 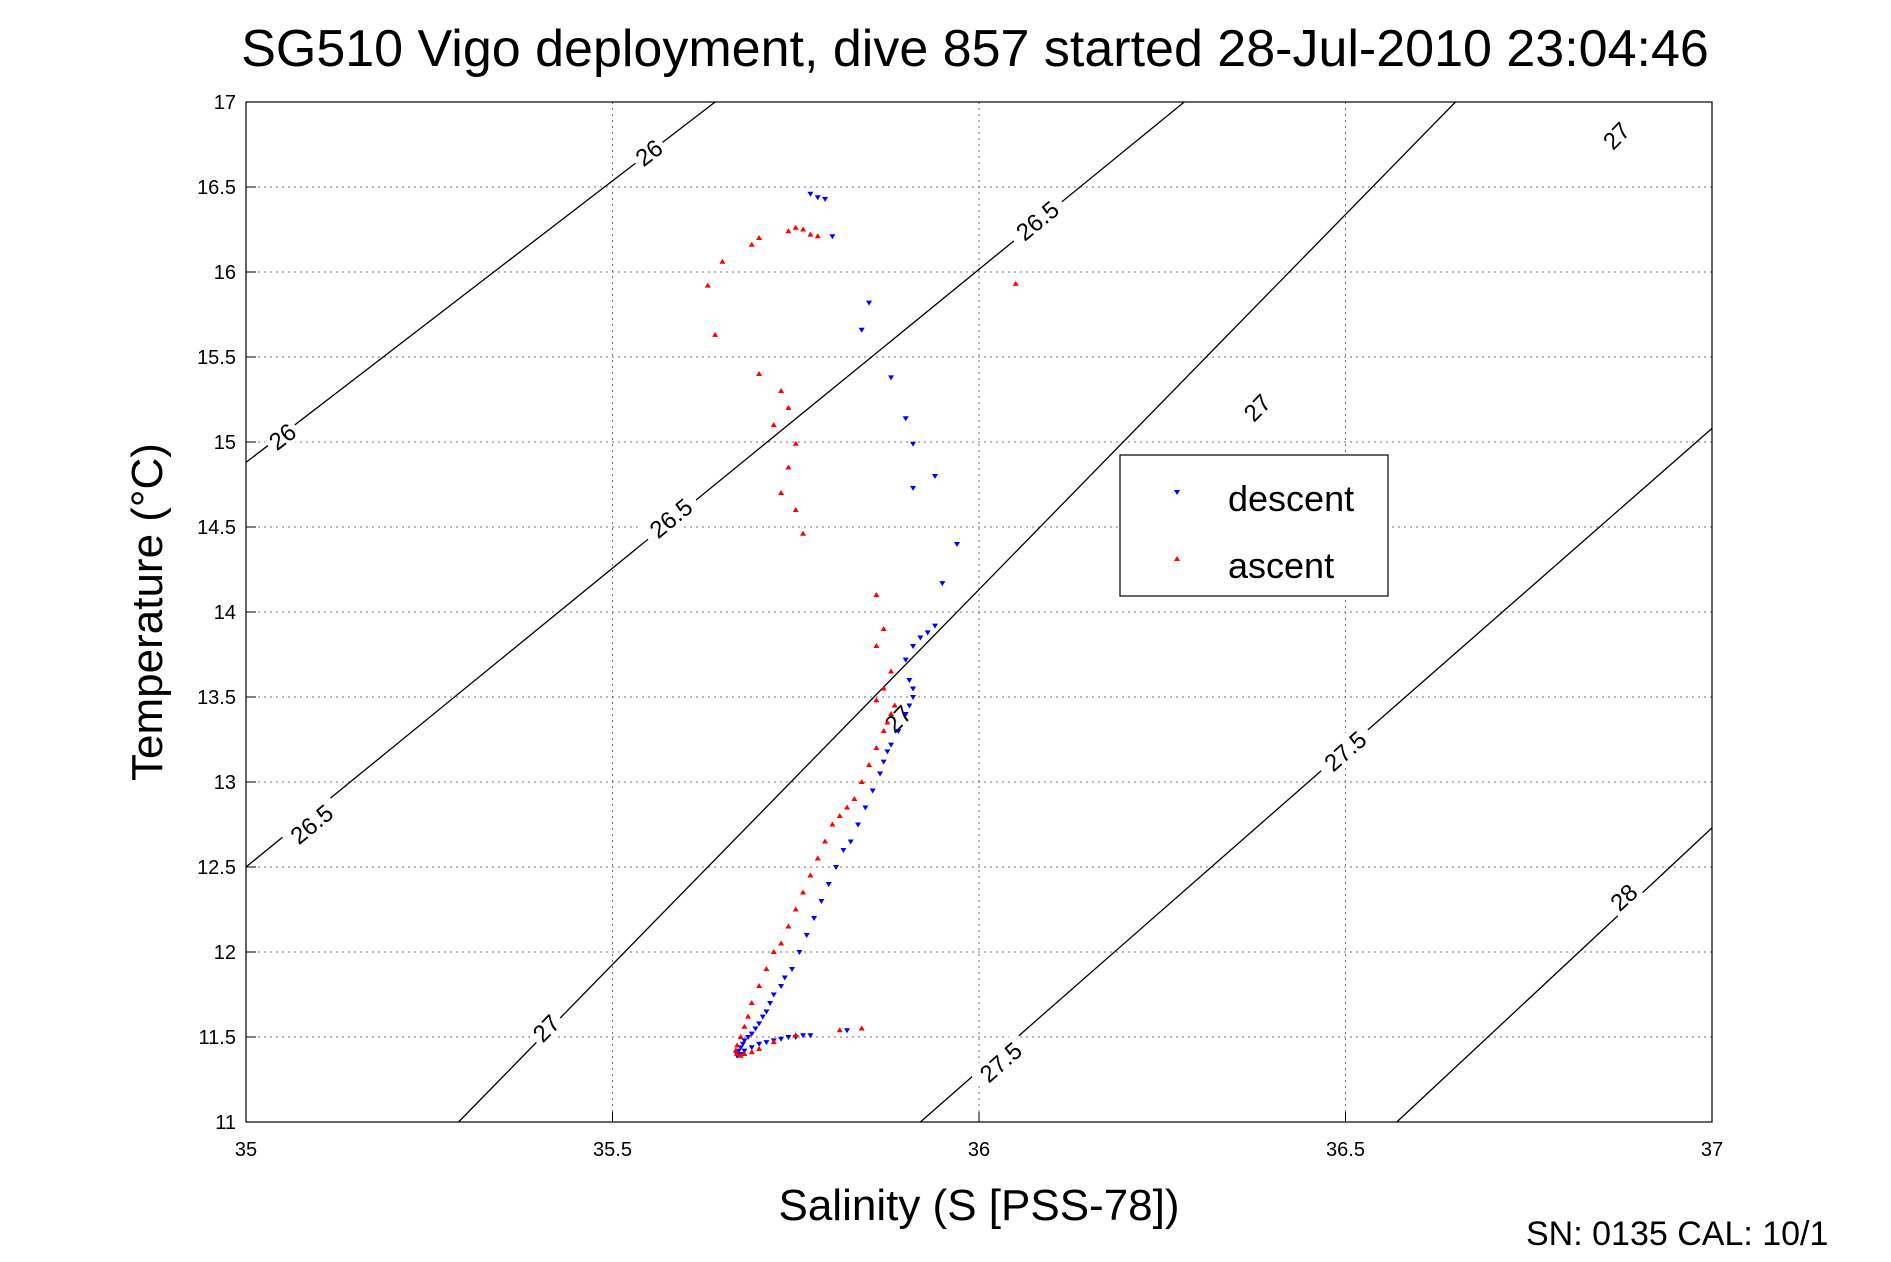 I want to click on y-tick-label: 11.5, so click(x=217, y=1038).